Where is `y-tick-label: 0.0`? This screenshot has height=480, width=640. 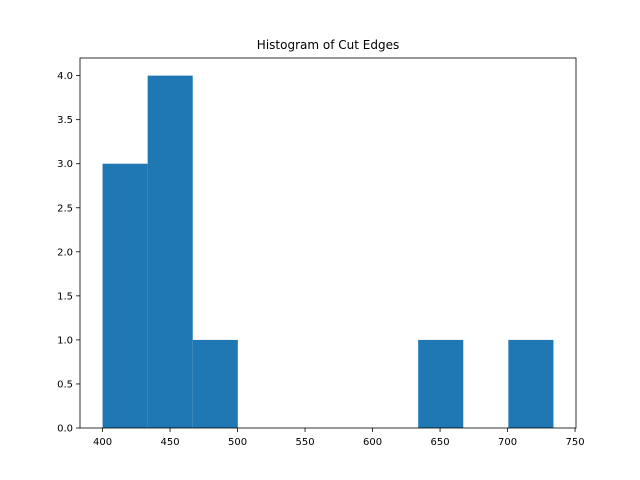 y-tick-label: 0.0 is located at coordinates (65, 429).